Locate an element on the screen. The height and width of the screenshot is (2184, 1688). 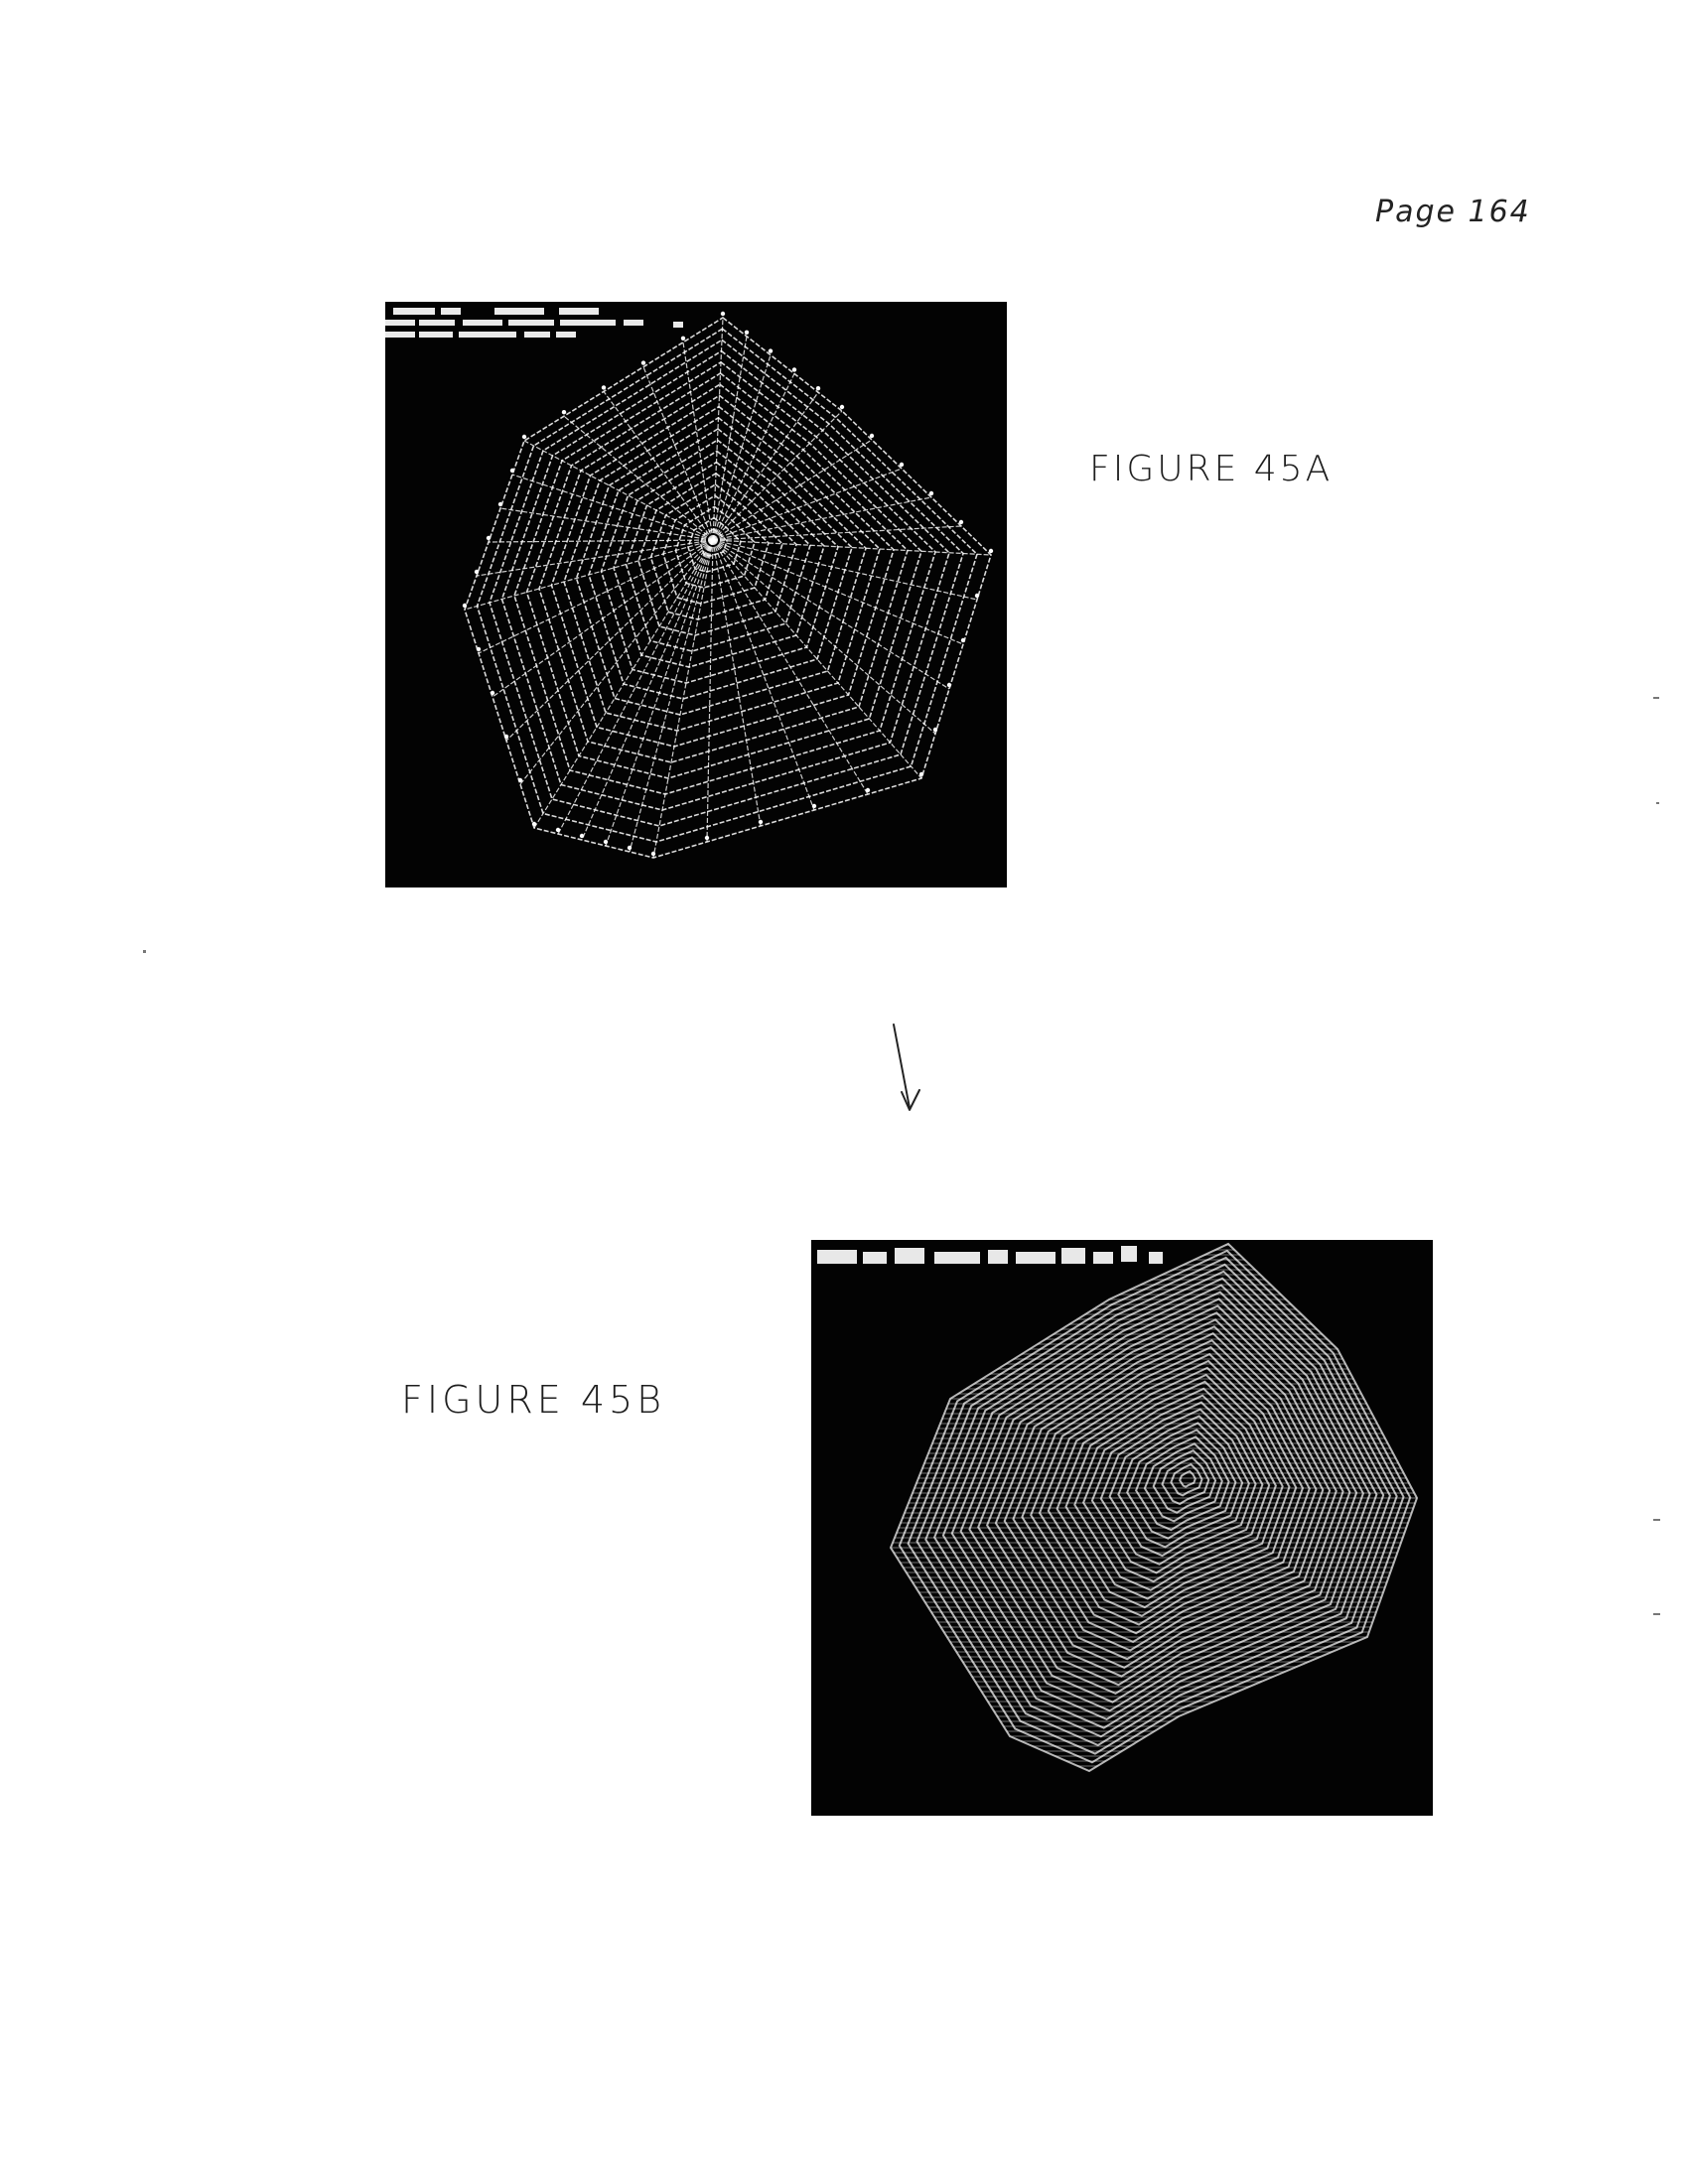
figure-45a-image is located at coordinates (696, 594).